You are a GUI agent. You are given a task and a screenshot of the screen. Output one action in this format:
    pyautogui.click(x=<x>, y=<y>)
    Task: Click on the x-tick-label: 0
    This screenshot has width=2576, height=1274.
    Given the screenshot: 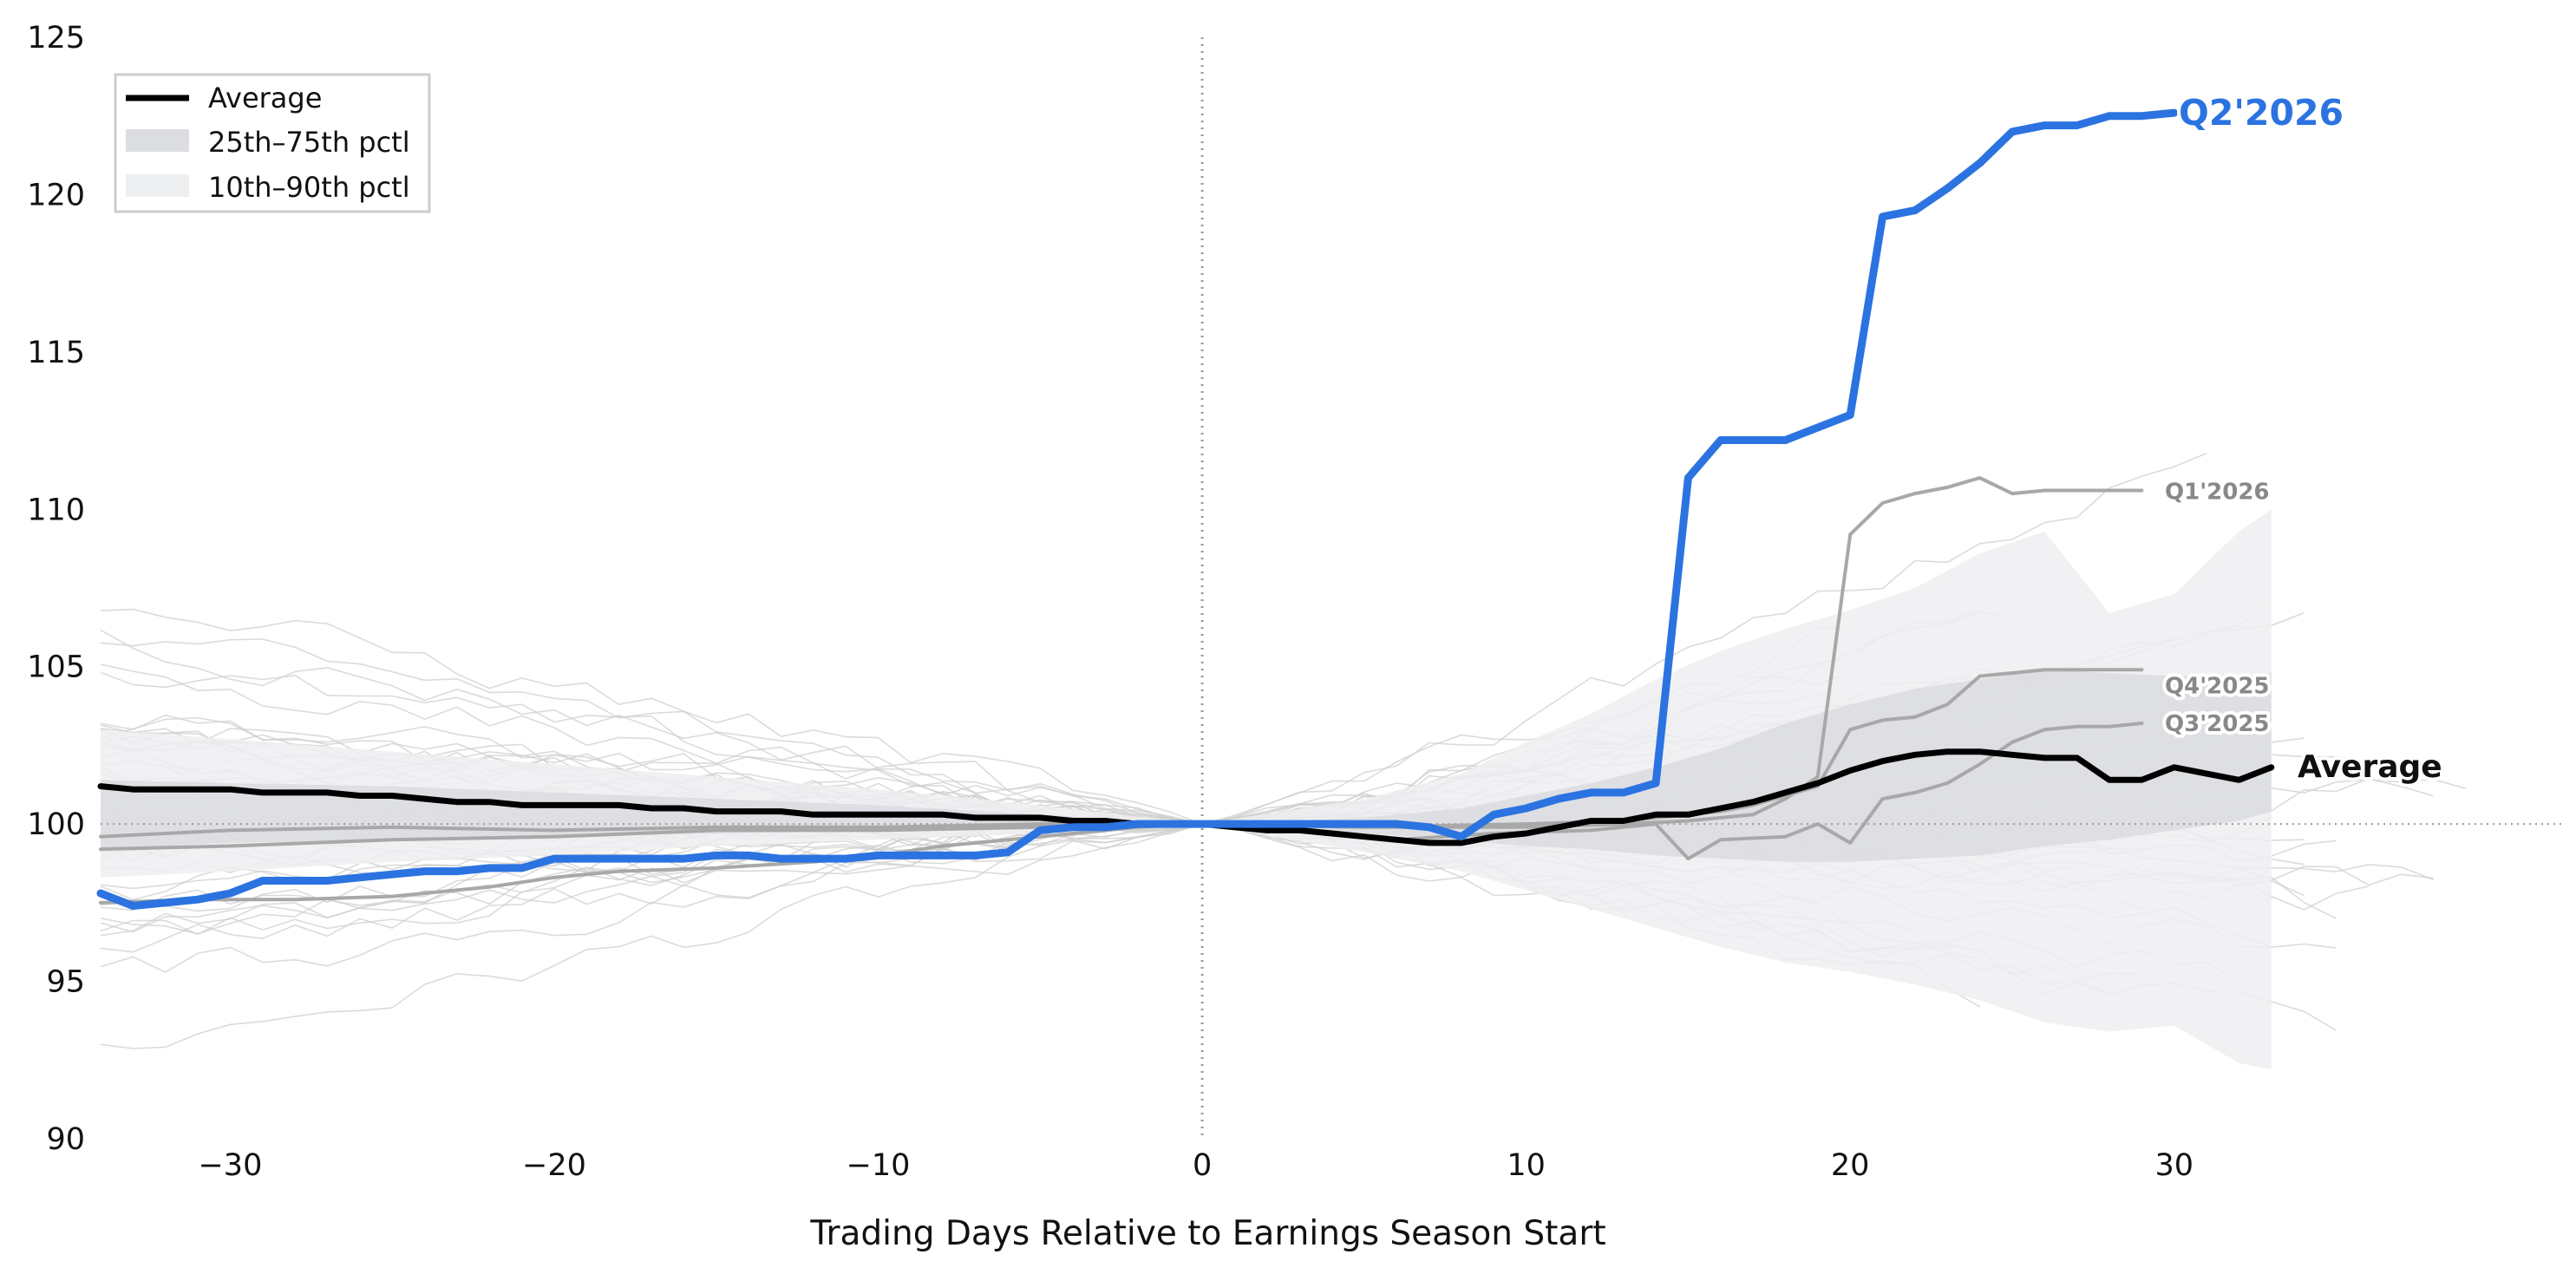 What is the action you would take?
    pyautogui.click(x=1202, y=1165)
    